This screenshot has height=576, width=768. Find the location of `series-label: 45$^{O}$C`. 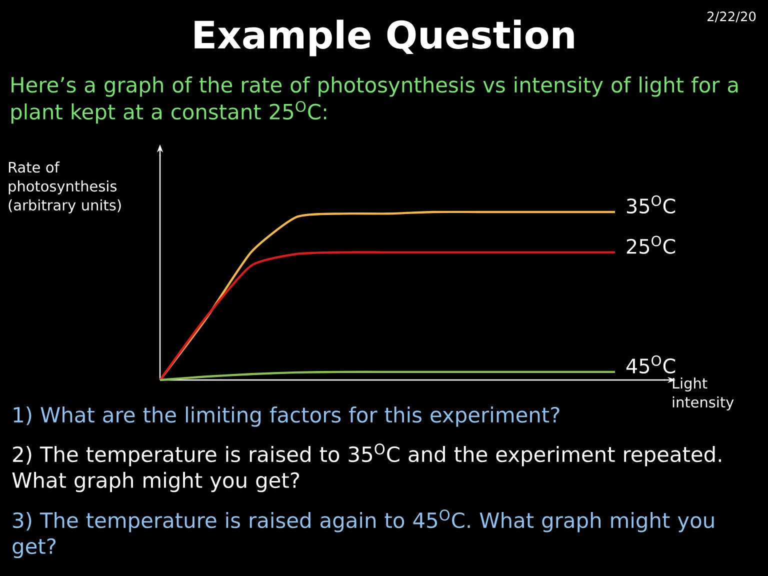

series-label: 45$^{O}$C is located at coordinates (651, 364).